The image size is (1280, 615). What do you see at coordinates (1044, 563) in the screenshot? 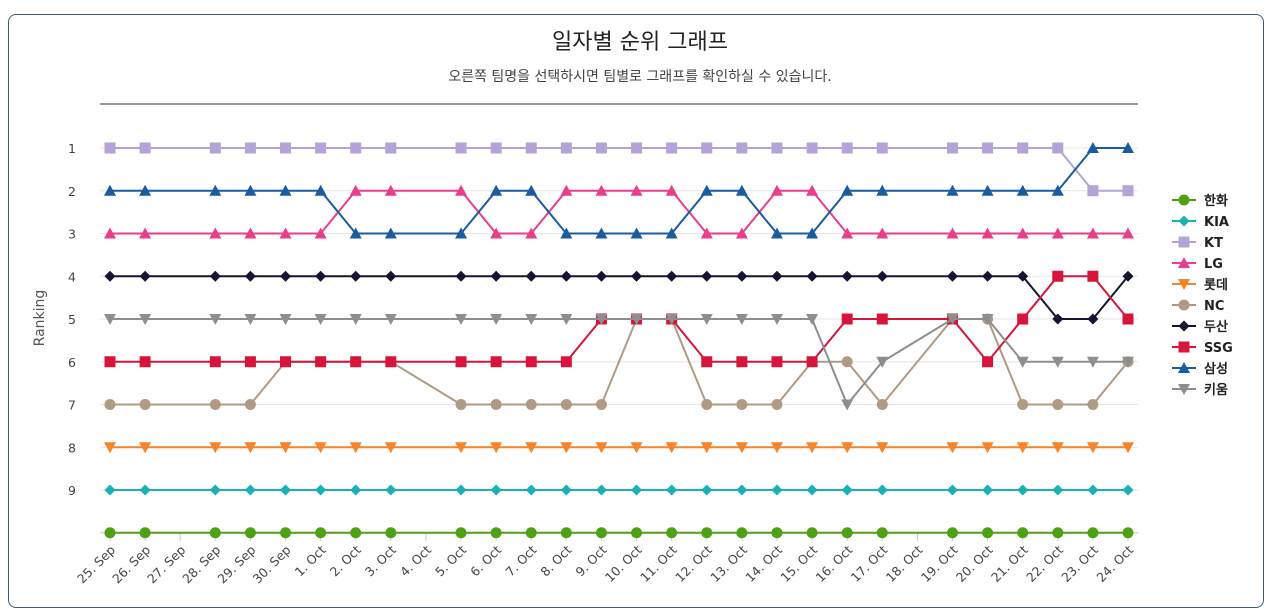
I see `x-tick-label: 22. Oct` at bounding box center [1044, 563].